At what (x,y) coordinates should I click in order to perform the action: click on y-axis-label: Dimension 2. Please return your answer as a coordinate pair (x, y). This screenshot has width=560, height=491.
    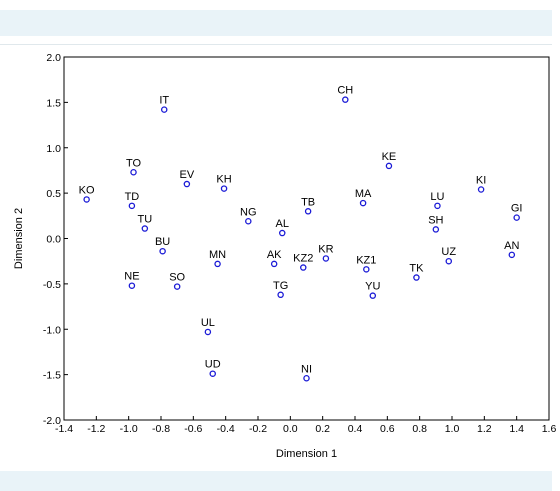
    Looking at the image, I should click on (19, 238).